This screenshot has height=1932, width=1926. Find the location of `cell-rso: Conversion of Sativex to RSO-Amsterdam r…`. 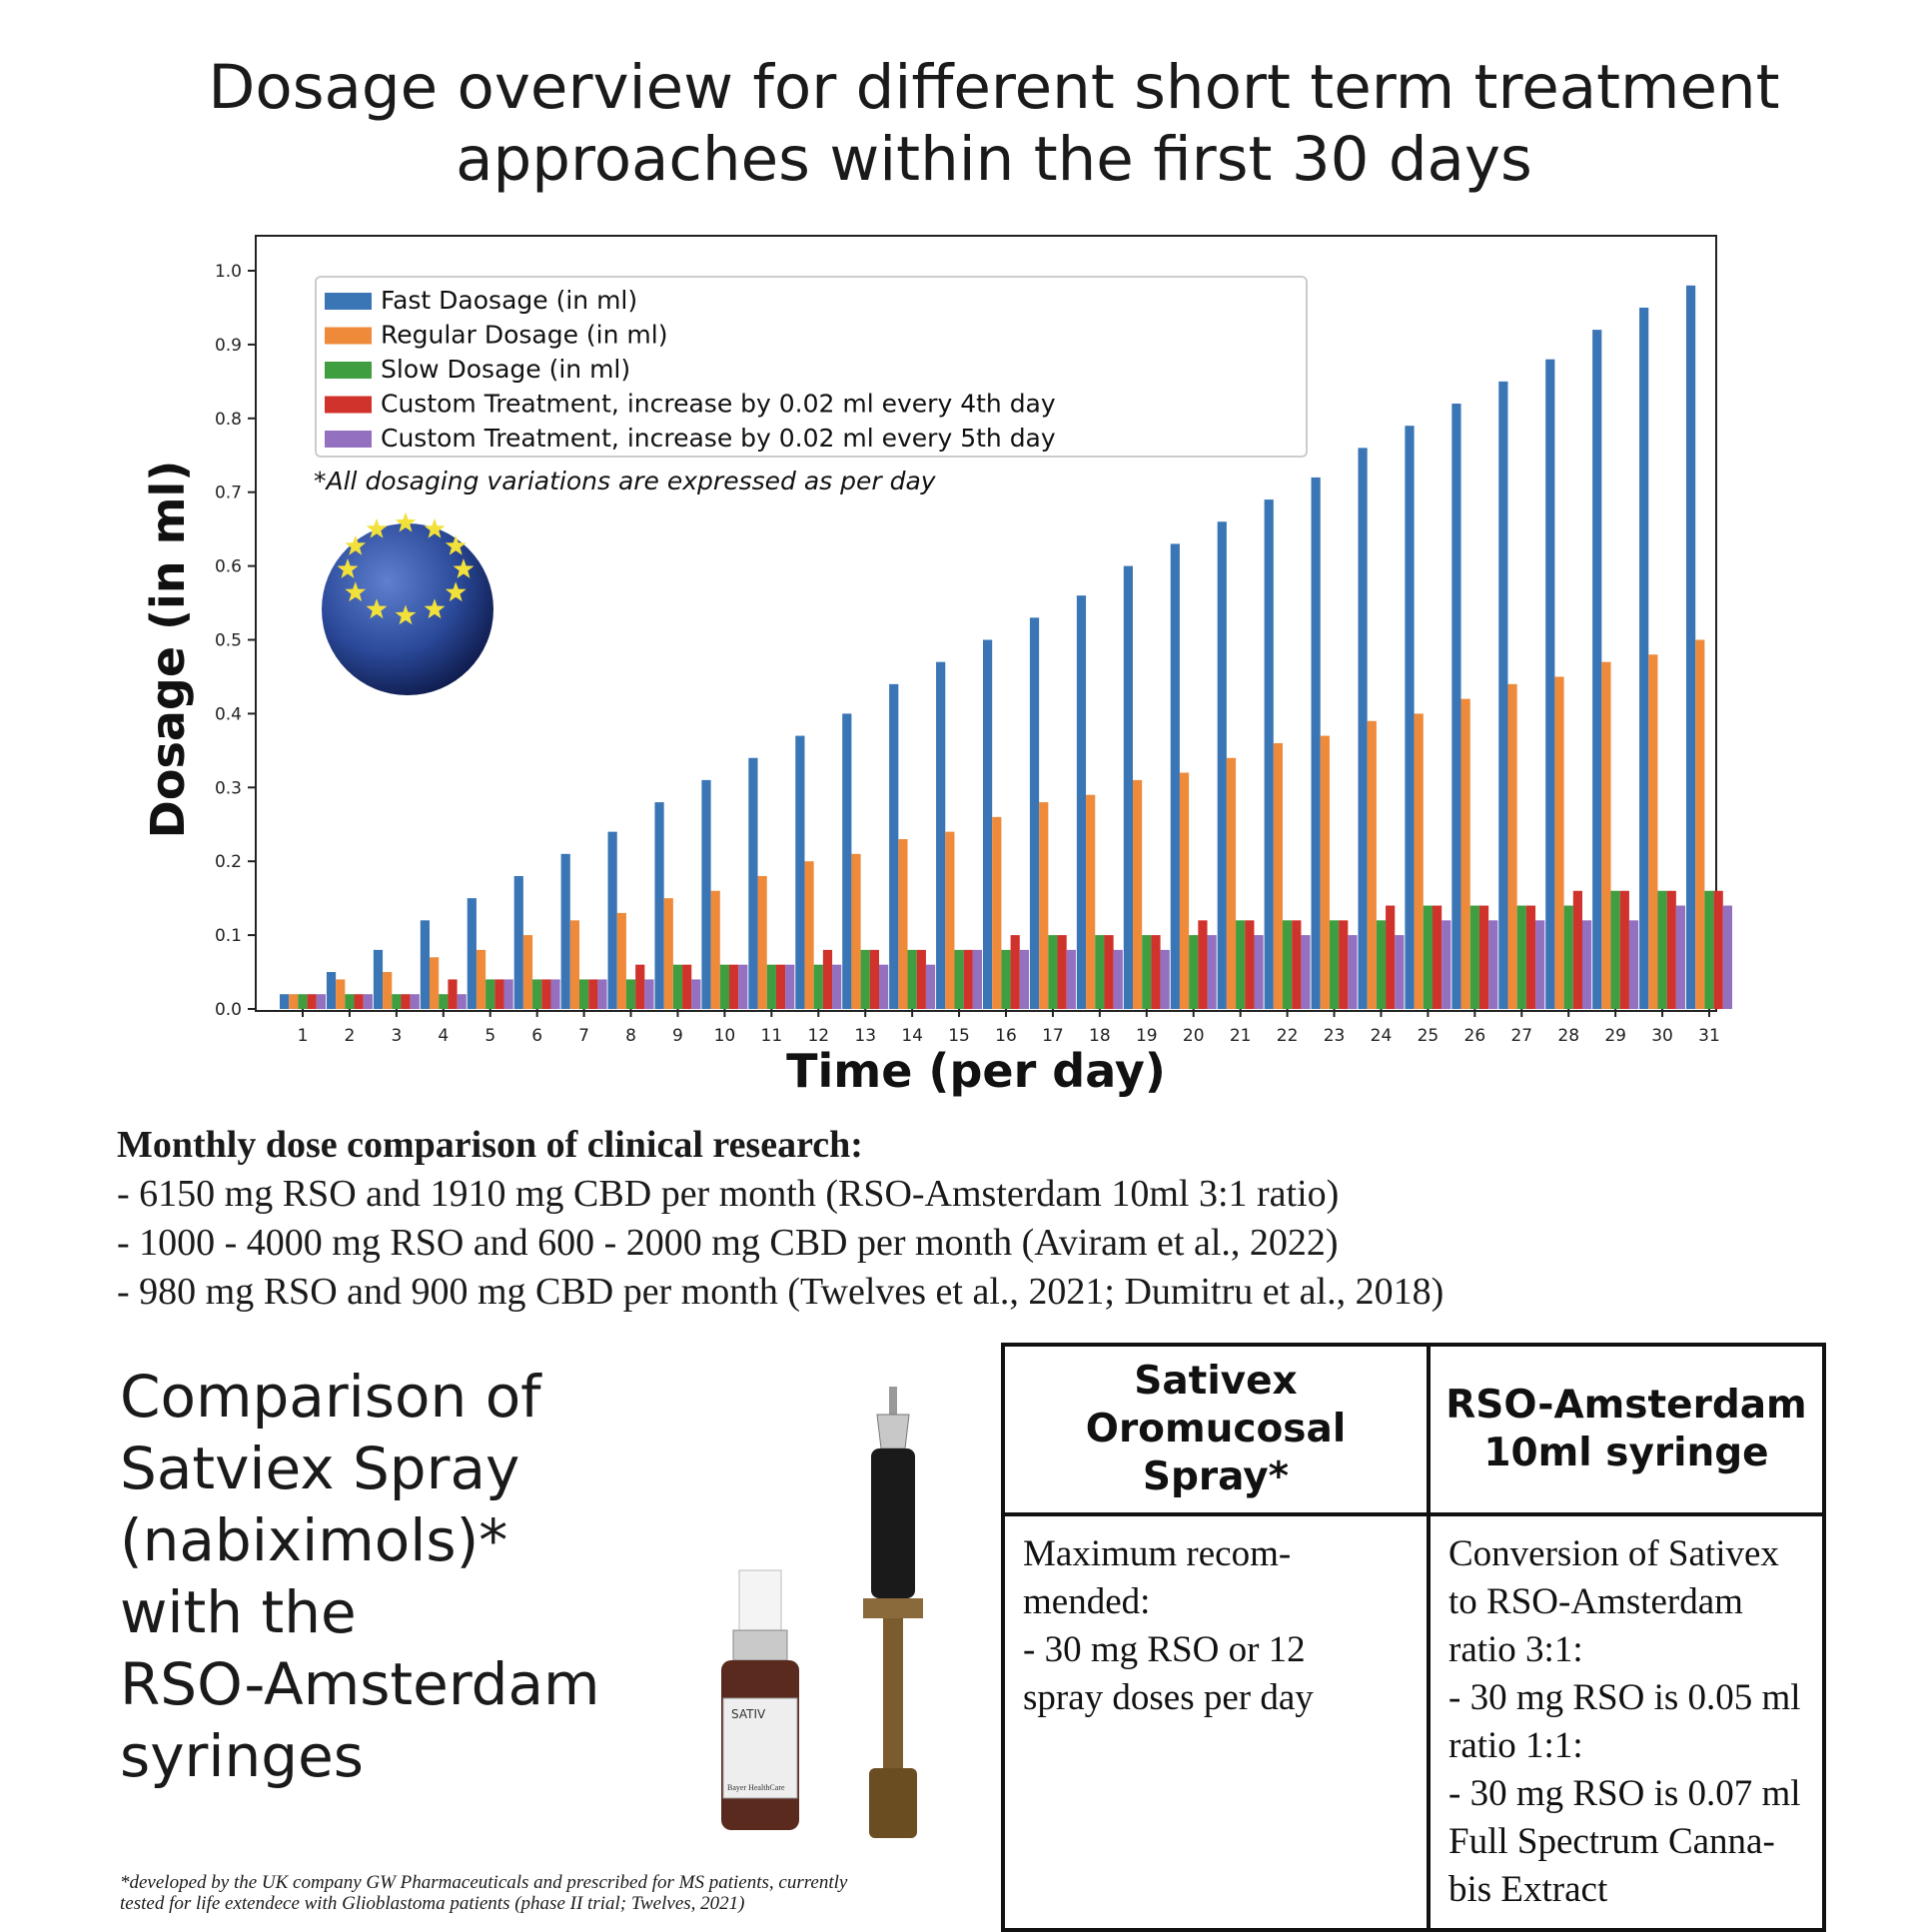

cell-rso: Conversion of Sativex to RSO-Amsterdam r… is located at coordinates (1626, 1722).